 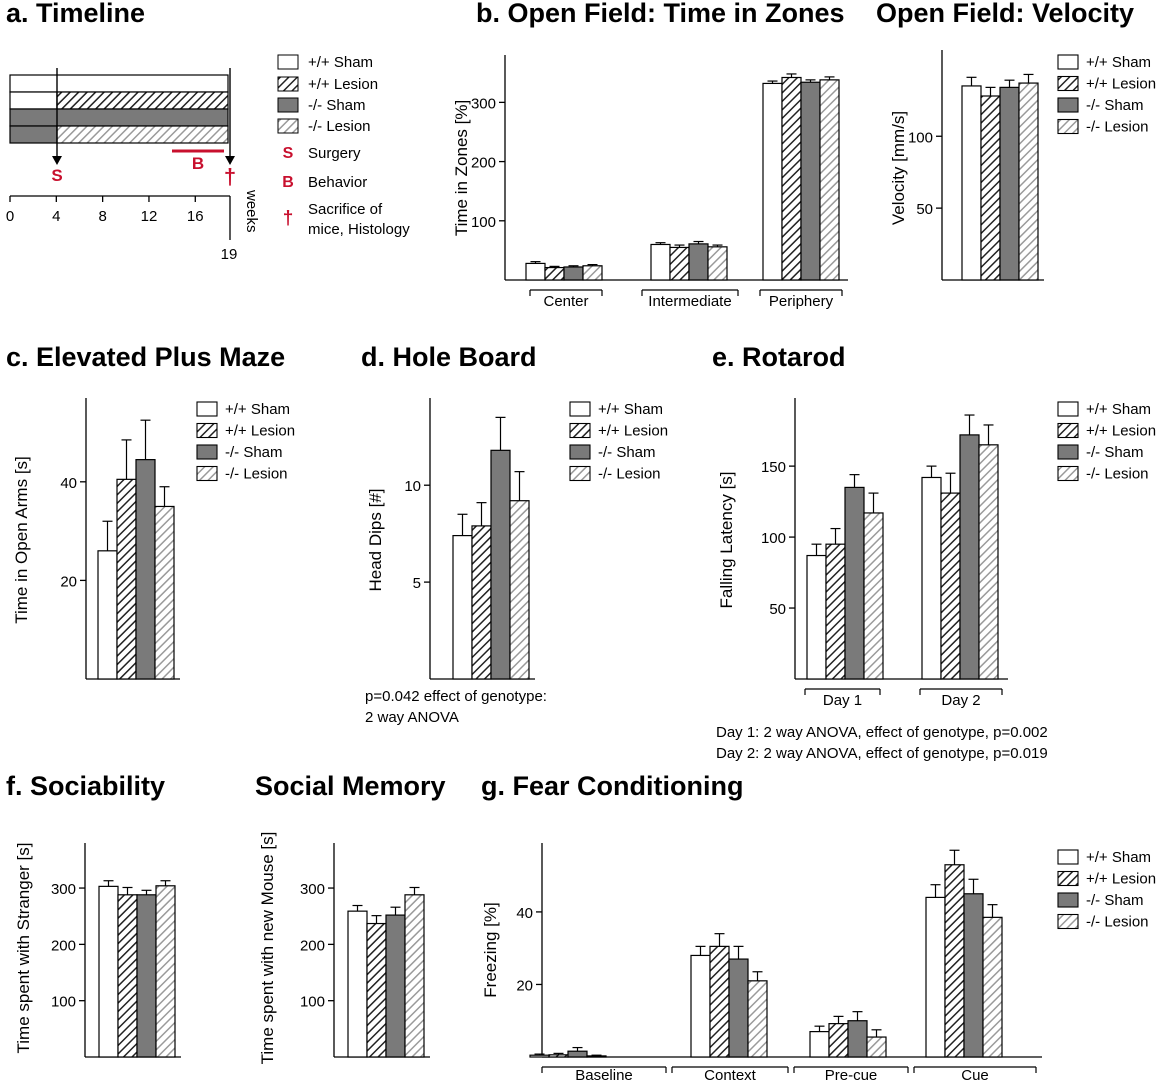 What do you see at coordinates (56, 175) in the screenshot?
I see `surgery-mark: S` at bounding box center [56, 175].